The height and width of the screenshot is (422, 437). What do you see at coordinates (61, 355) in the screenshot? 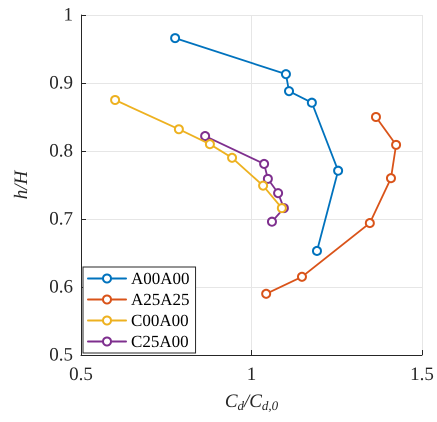
I see `y-tick-label: 0.5` at bounding box center [61, 355].